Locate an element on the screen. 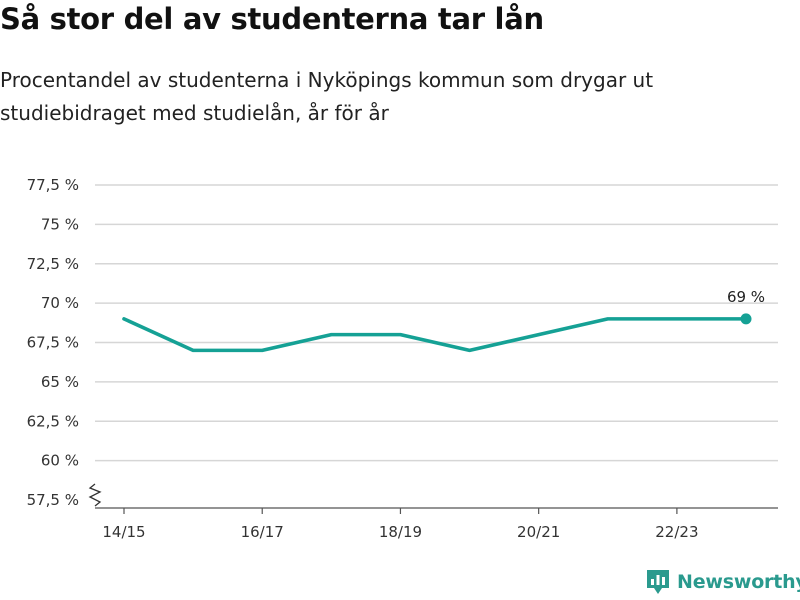 The height and width of the screenshot is (600, 800). annotations: 69 % is located at coordinates (746, 306).